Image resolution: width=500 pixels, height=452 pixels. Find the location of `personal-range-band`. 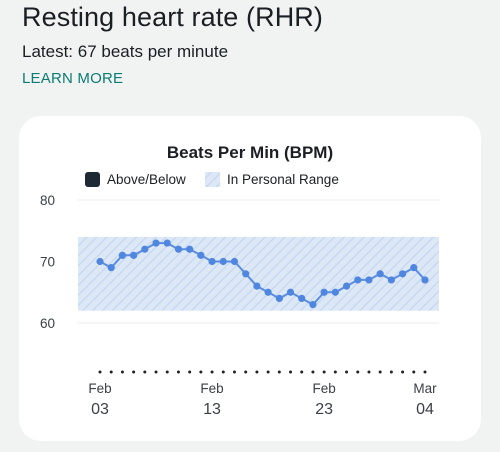

personal-range-band is located at coordinates (258, 273).